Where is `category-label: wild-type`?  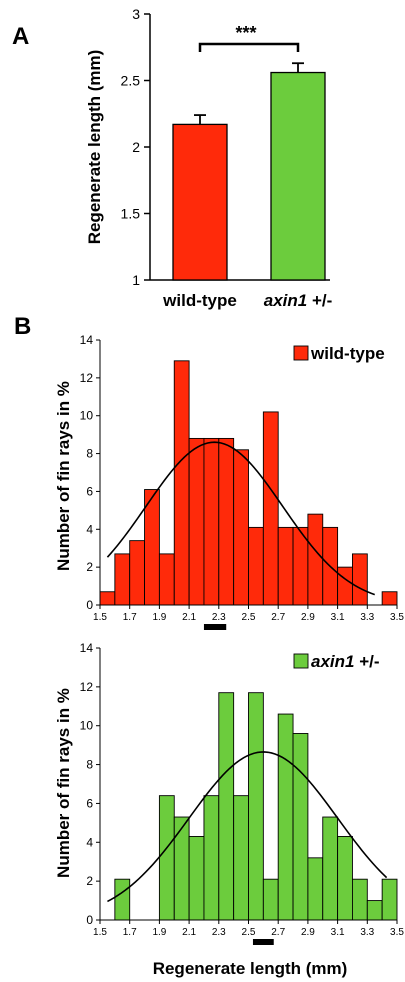 category-label: wild-type is located at coordinates (199, 300).